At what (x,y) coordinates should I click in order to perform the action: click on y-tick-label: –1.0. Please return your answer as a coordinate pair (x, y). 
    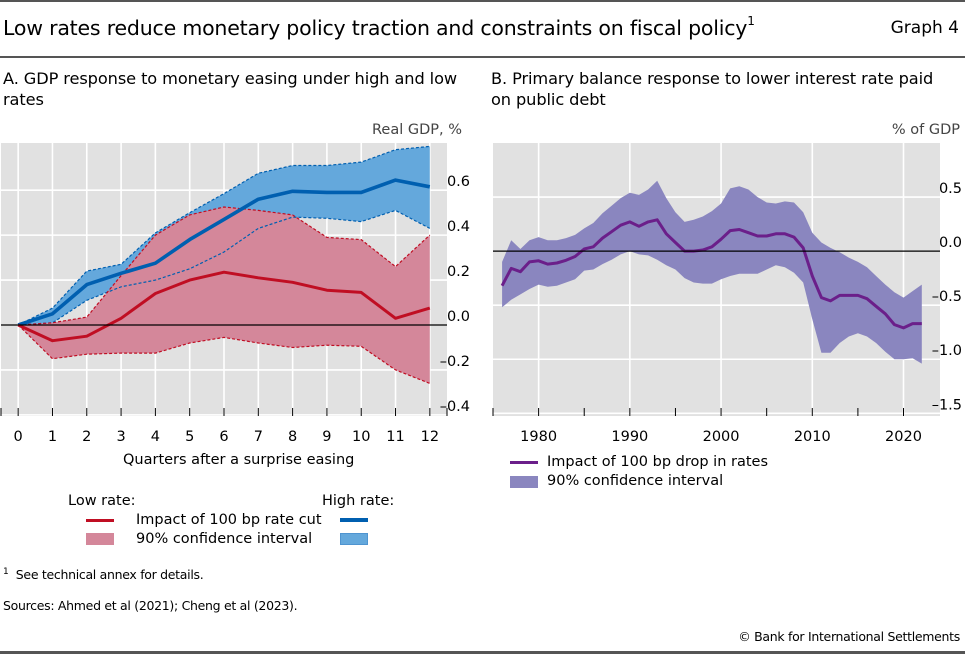
    Looking at the image, I should click on (947, 351).